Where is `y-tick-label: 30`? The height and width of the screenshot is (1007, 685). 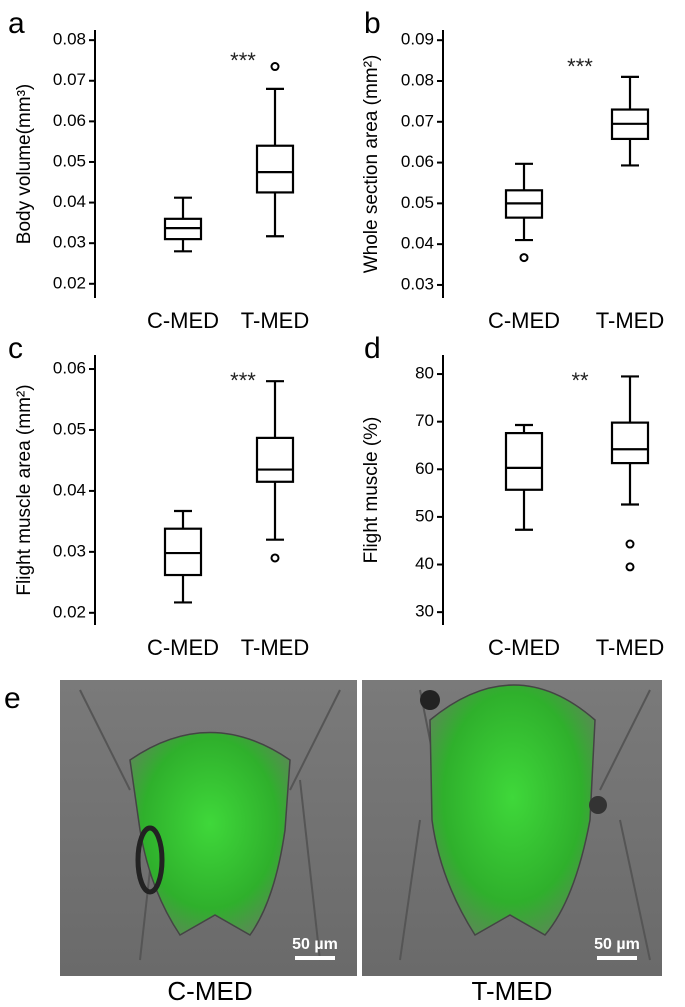 y-tick-label: 30 is located at coordinates (424, 611).